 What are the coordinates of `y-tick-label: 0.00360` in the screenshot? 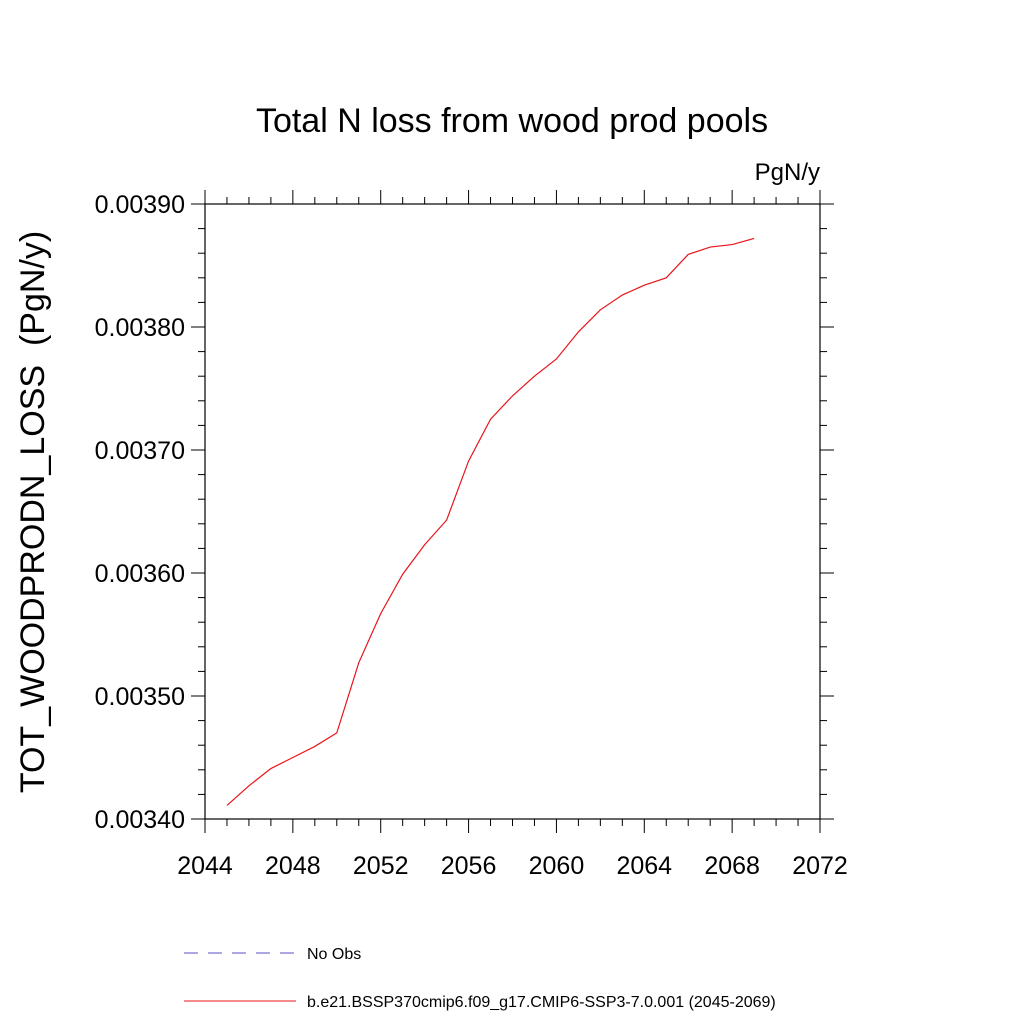 It's located at (140, 574).